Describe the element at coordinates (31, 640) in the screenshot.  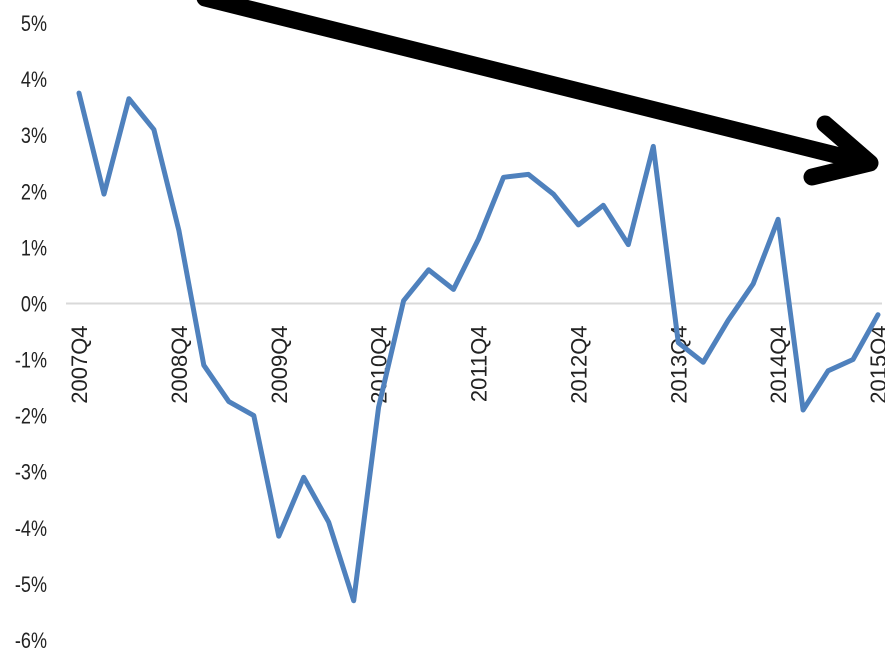
I see `y-tick-label: -6%` at that location.